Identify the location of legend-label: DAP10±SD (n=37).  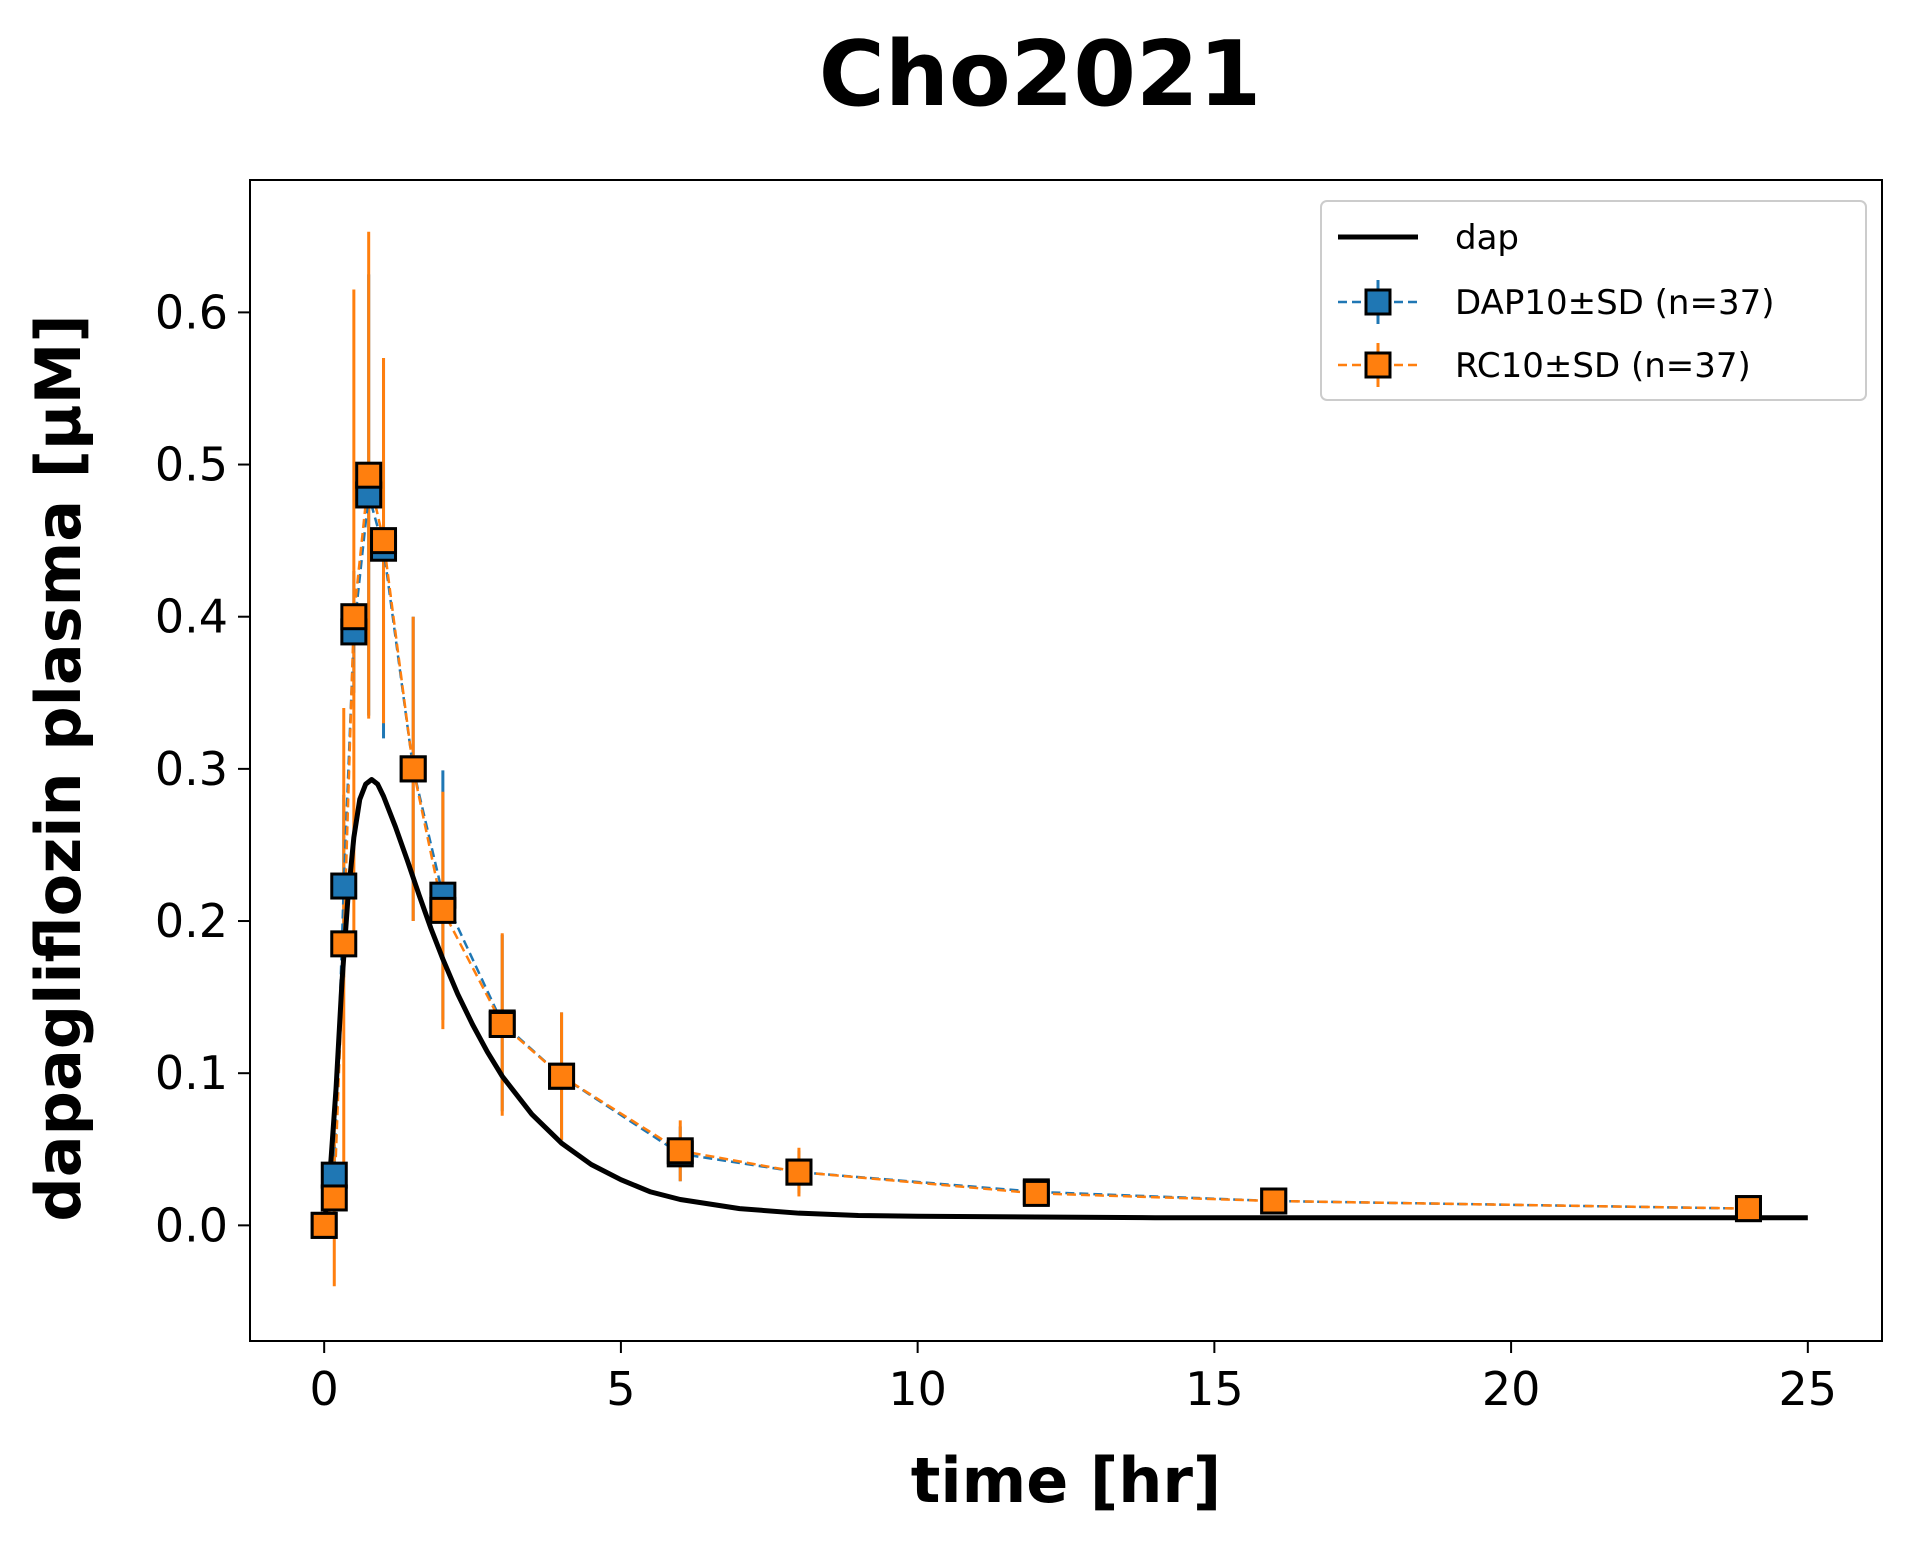
(1615, 303).